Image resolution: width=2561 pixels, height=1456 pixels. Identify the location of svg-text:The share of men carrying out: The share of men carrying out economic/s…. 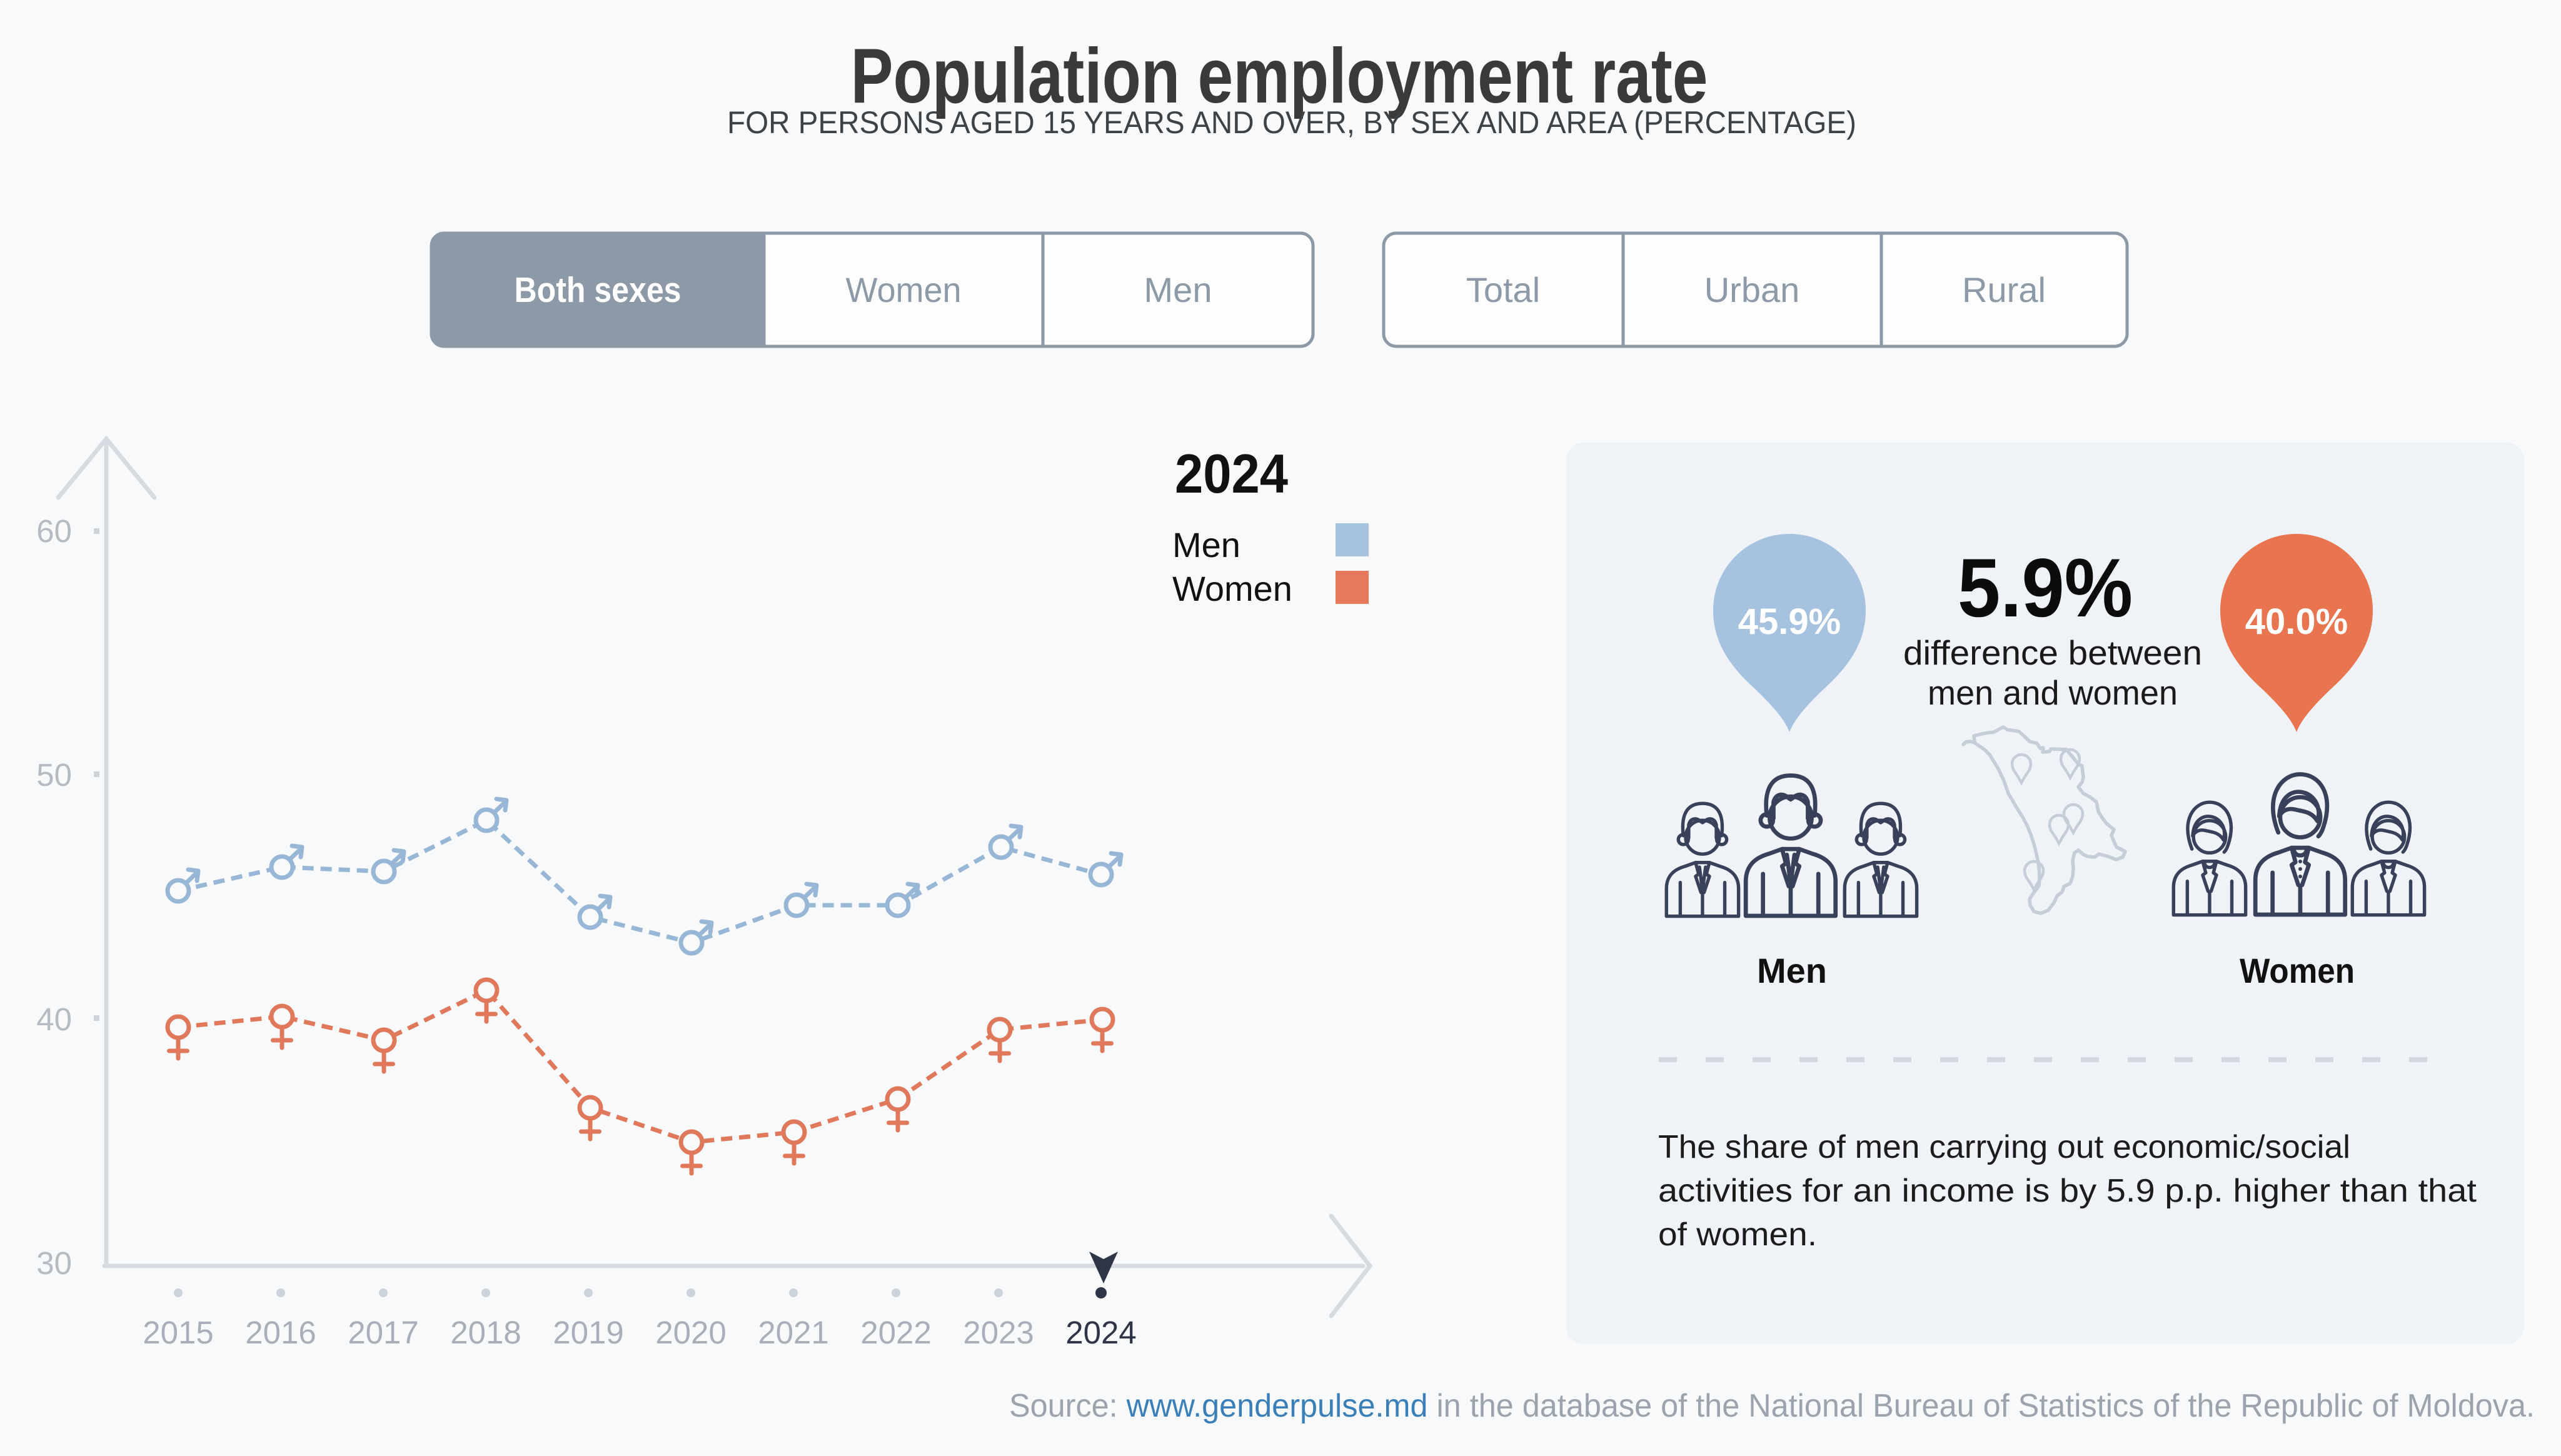
(2004, 1147).